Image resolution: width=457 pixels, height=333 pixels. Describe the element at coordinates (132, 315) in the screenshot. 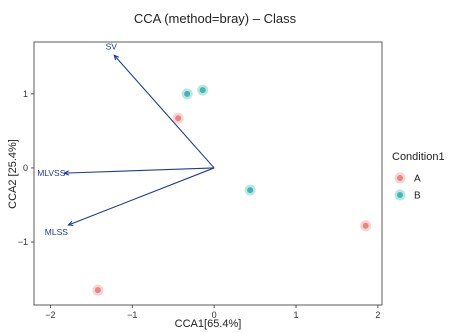

I see `x-tick-label: −1` at that location.